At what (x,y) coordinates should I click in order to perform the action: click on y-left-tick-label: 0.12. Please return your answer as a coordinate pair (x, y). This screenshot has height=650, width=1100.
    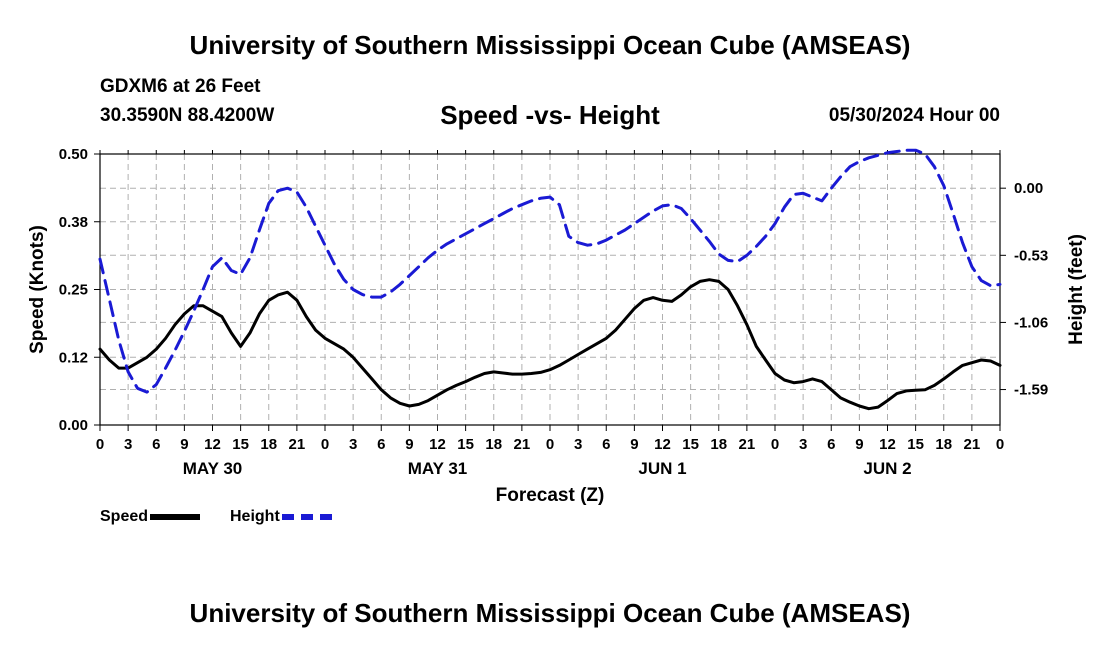
    Looking at the image, I should click on (73, 357).